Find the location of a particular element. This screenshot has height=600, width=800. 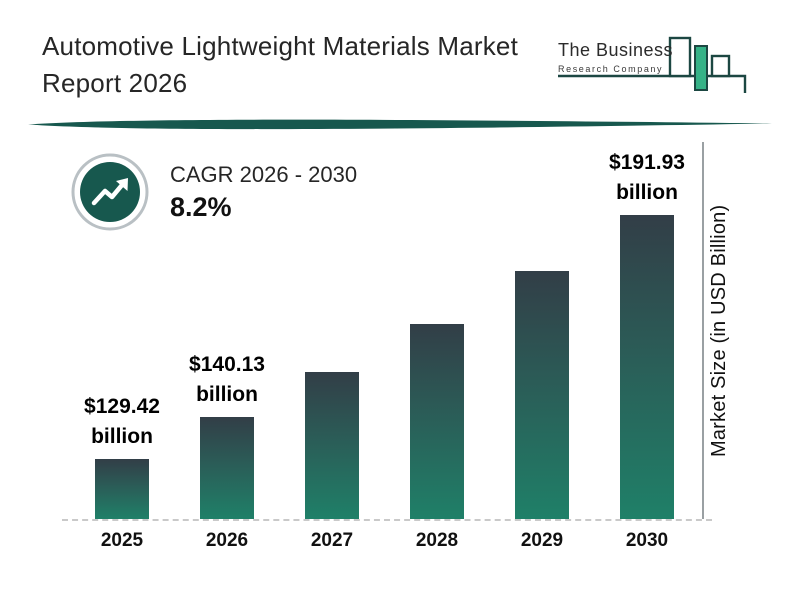

bar-2029 is located at coordinates (542, 395).